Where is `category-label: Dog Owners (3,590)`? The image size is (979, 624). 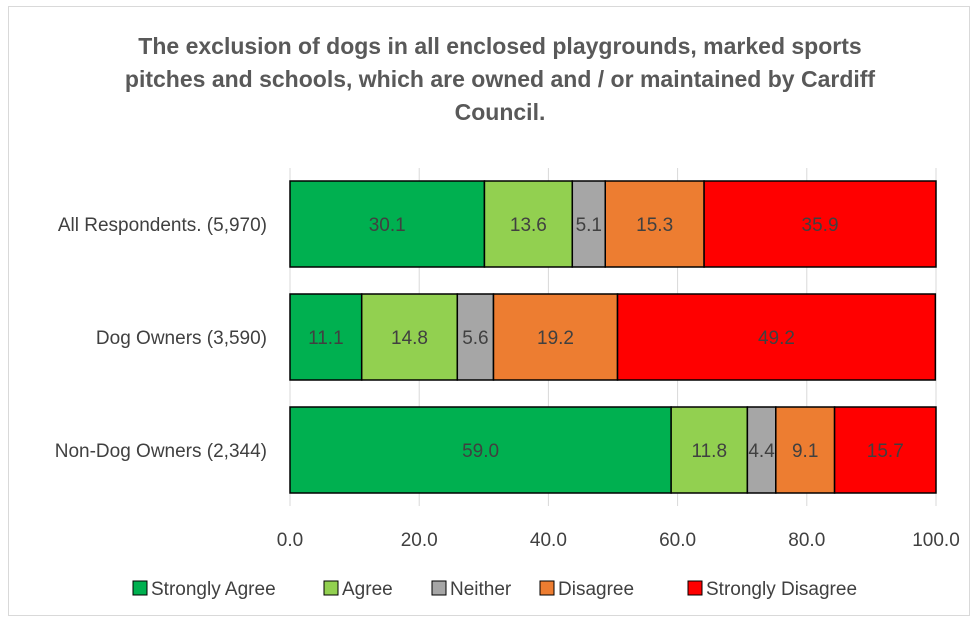
category-label: Dog Owners (3,590) is located at coordinates (181, 338).